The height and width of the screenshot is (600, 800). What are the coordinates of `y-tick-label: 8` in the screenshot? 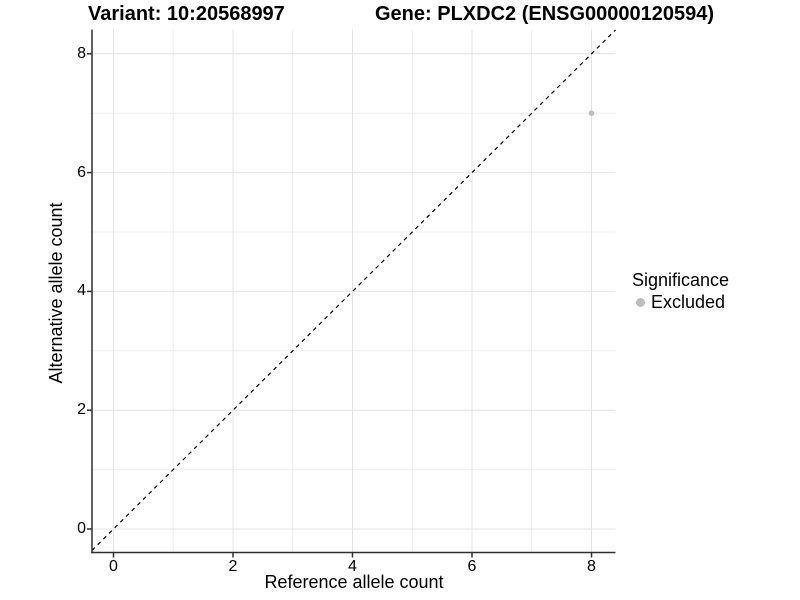 It's located at (81, 53).